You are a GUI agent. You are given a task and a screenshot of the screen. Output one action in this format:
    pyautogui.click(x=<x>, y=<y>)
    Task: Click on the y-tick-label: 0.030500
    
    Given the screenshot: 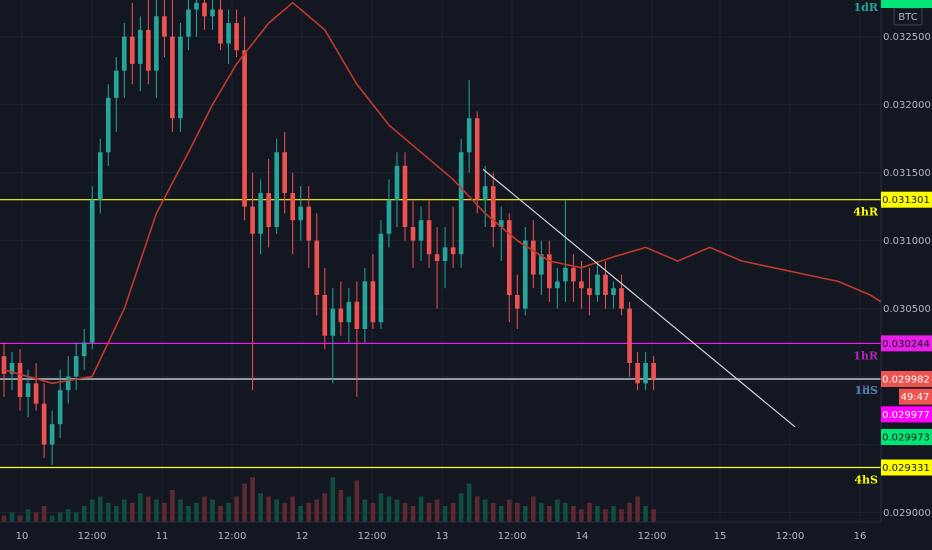 What is the action you would take?
    pyautogui.click(x=907, y=309)
    